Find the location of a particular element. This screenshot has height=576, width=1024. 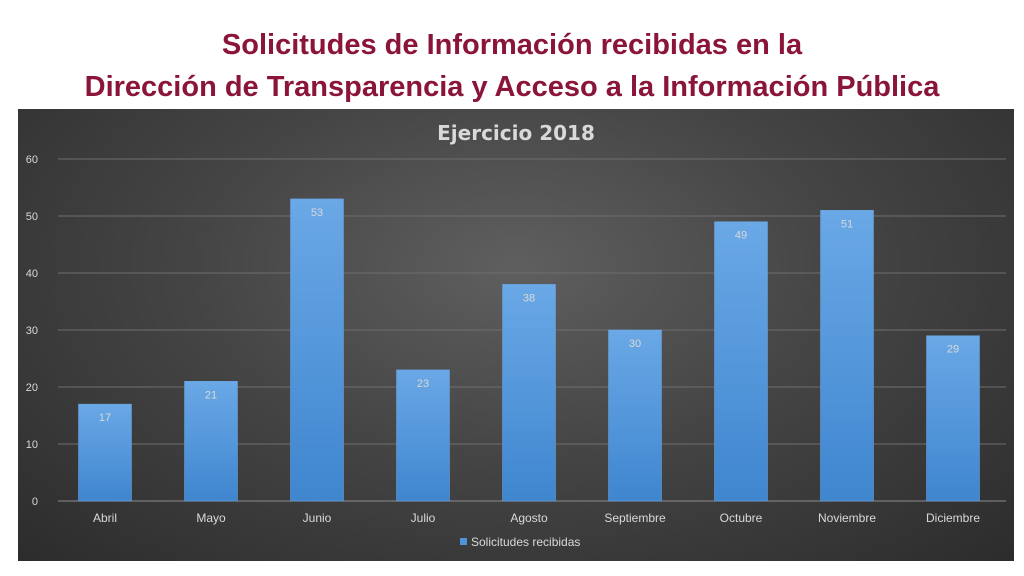

data-label: 21 is located at coordinates (211, 395).